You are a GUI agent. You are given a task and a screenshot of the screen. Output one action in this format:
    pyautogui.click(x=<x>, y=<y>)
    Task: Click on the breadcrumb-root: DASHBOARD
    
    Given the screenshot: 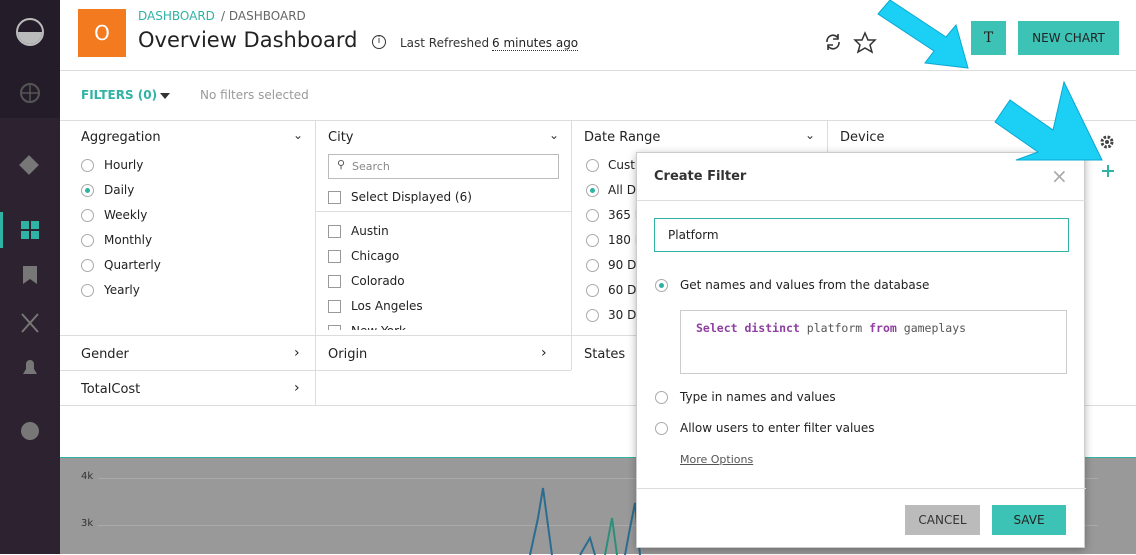 What is the action you would take?
    pyautogui.click(x=176, y=16)
    